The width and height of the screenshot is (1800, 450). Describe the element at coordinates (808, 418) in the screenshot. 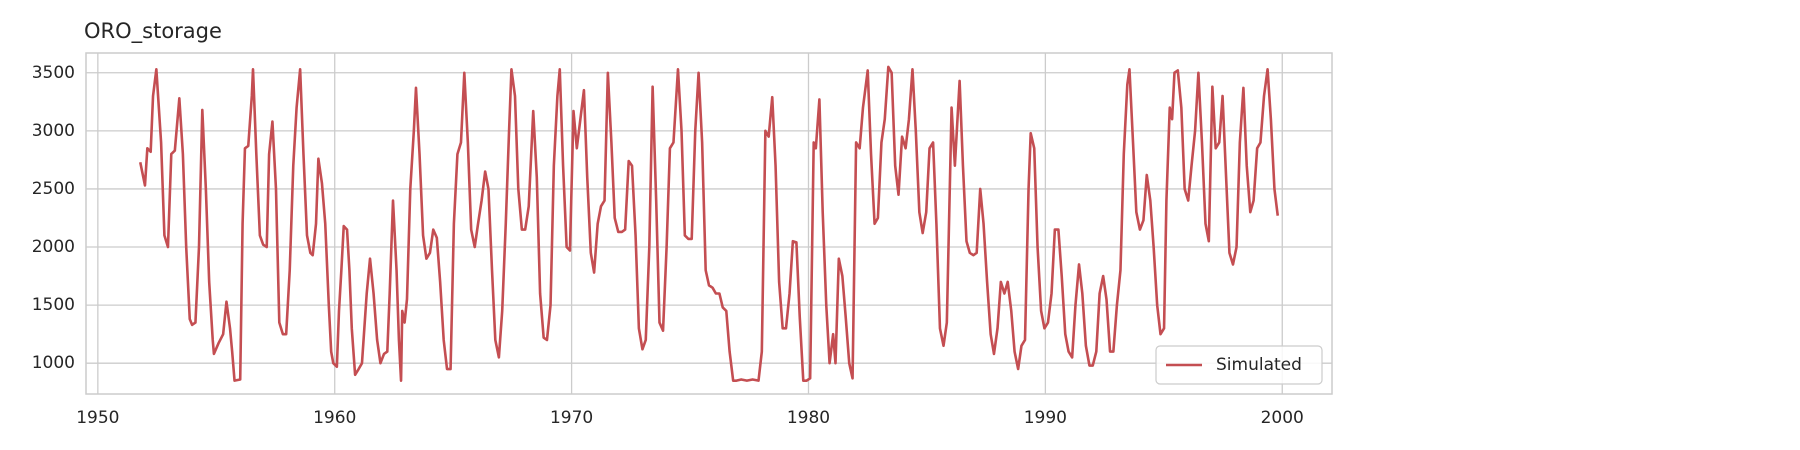

I see `x-tick-label: 1980` at that location.